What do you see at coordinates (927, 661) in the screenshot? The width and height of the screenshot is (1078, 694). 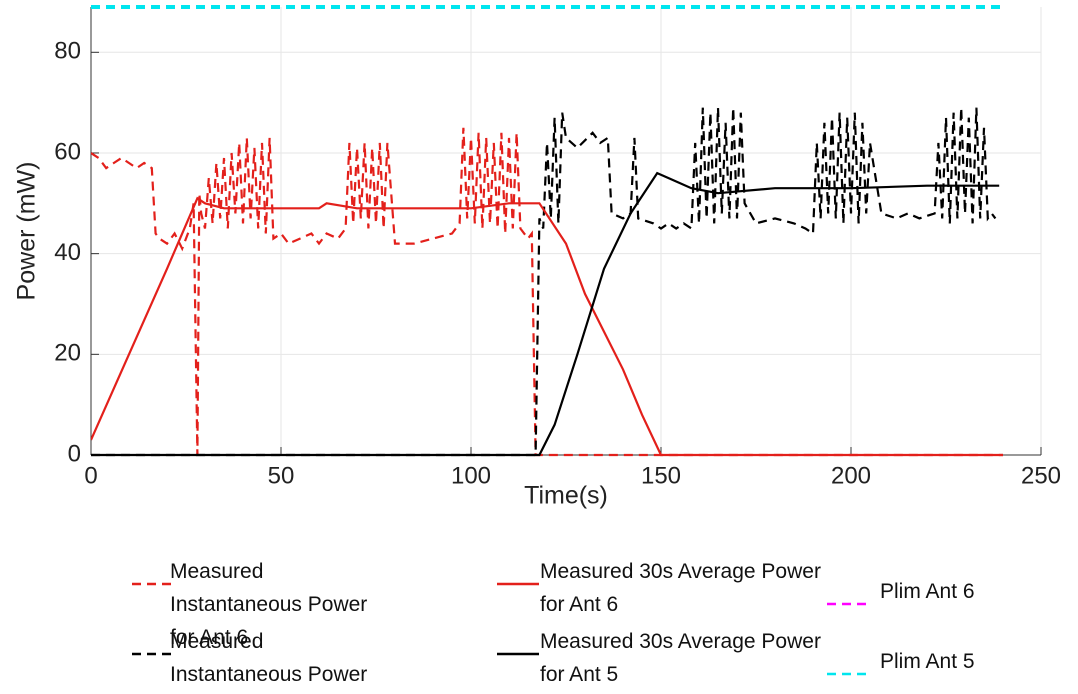 I see `legend-label: Plim Ant 5` at bounding box center [927, 661].